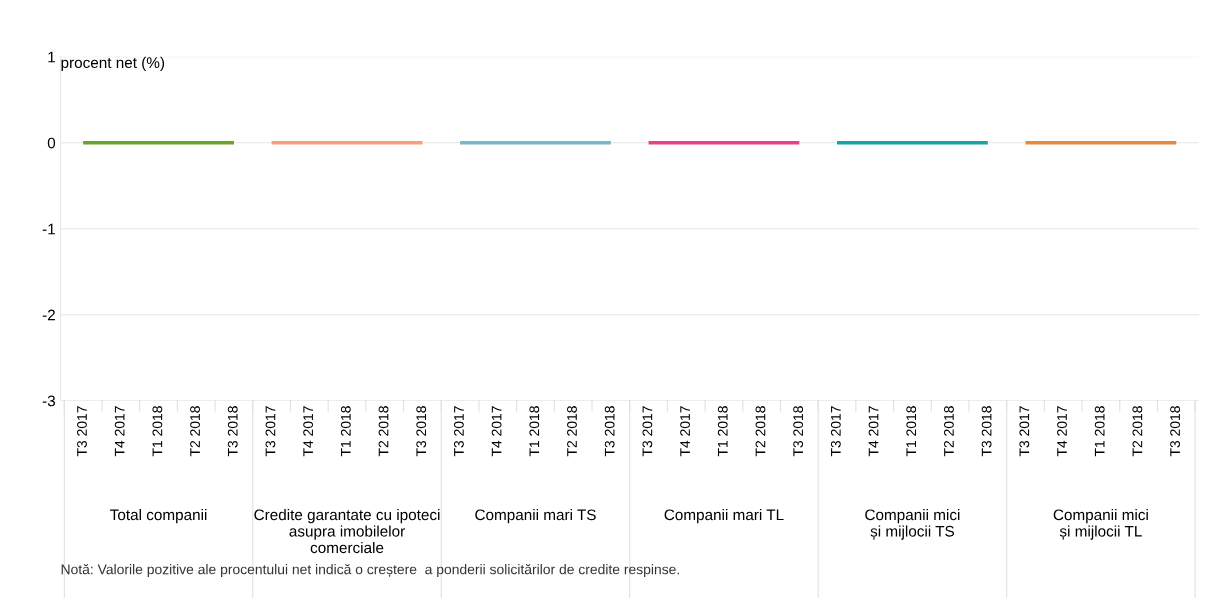 The width and height of the screenshot is (1211, 598). Describe the element at coordinates (51, 143) in the screenshot. I see `y-tick-label: 0` at that location.